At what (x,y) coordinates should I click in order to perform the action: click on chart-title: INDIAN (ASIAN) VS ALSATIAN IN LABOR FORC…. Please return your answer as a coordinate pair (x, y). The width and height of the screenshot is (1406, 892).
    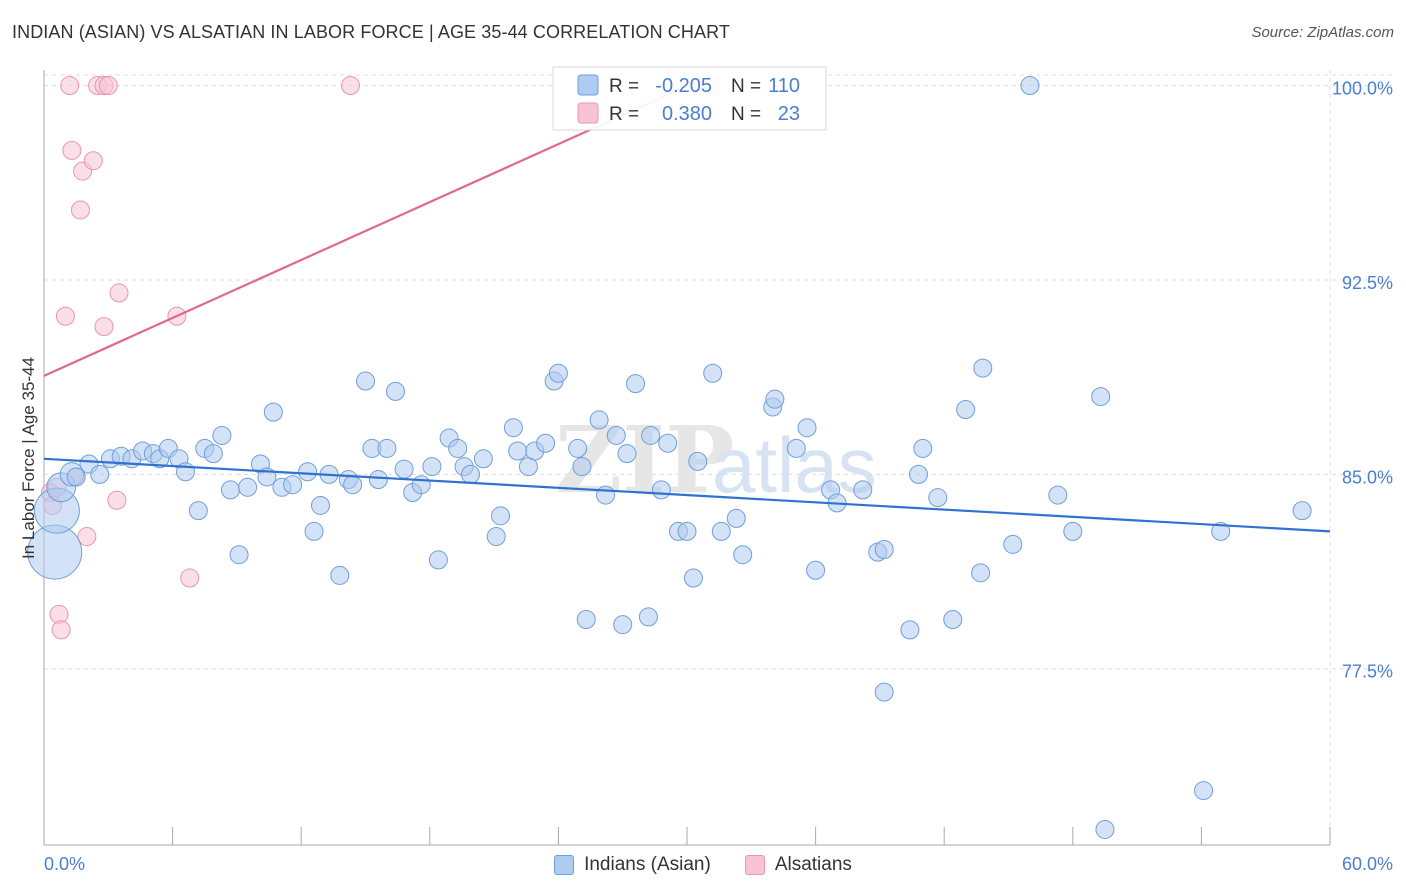
    Looking at the image, I should click on (371, 32).